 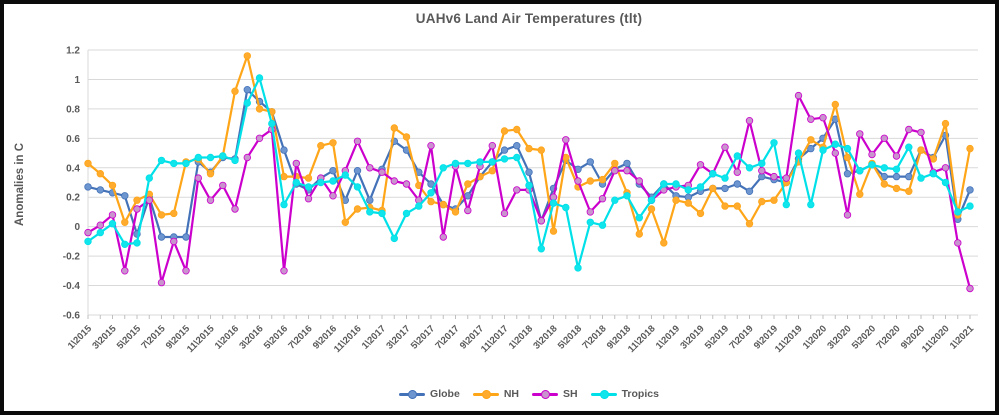 What do you see at coordinates (545, 337) in the screenshot?
I see `x-tick-label: 3\2018` at bounding box center [545, 337].